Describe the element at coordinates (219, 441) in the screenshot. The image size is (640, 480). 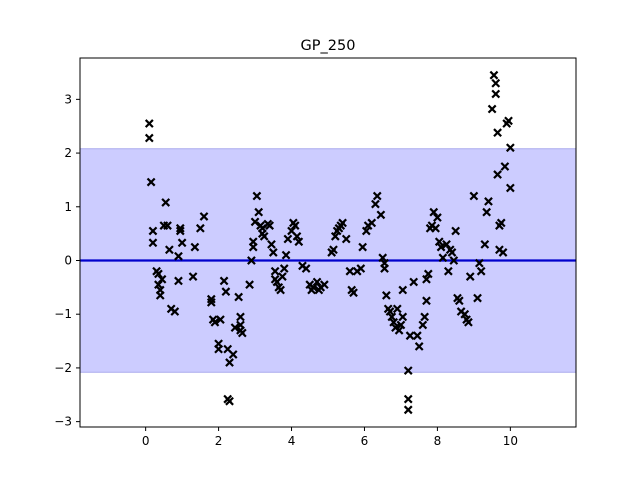
I see `x-tick-label: 2` at that location.